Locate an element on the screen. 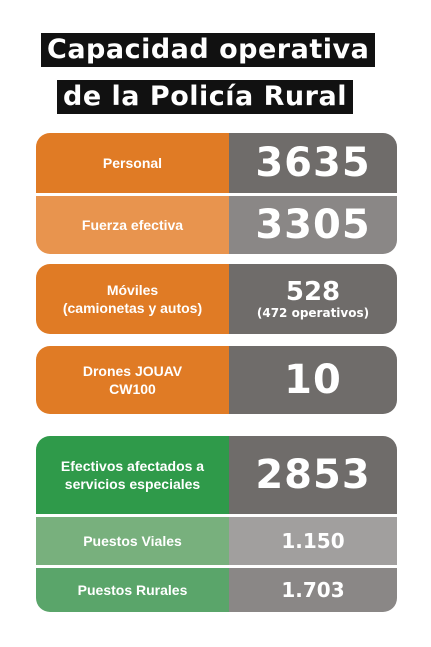 This screenshot has height=647, width=431. drones-row: Drones JOUAV CW100 10 is located at coordinates (216, 380).